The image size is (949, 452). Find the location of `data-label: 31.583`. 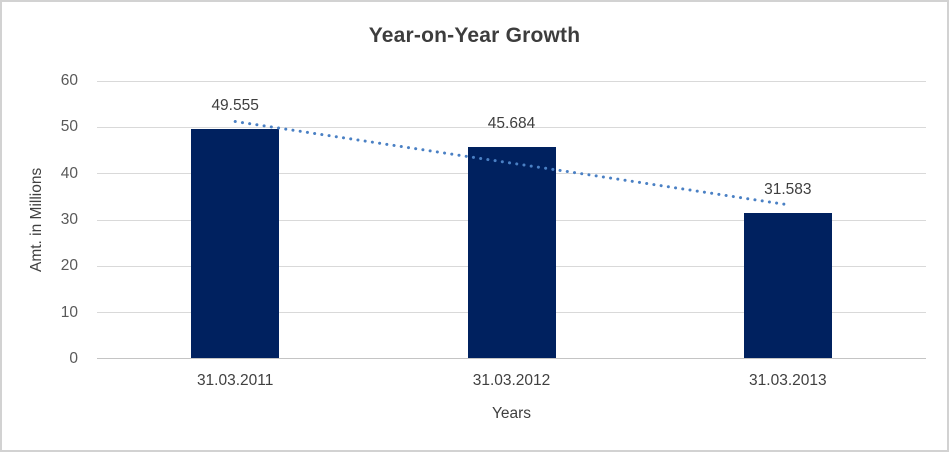

data-label: 31.583 is located at coordinates (788, 189).